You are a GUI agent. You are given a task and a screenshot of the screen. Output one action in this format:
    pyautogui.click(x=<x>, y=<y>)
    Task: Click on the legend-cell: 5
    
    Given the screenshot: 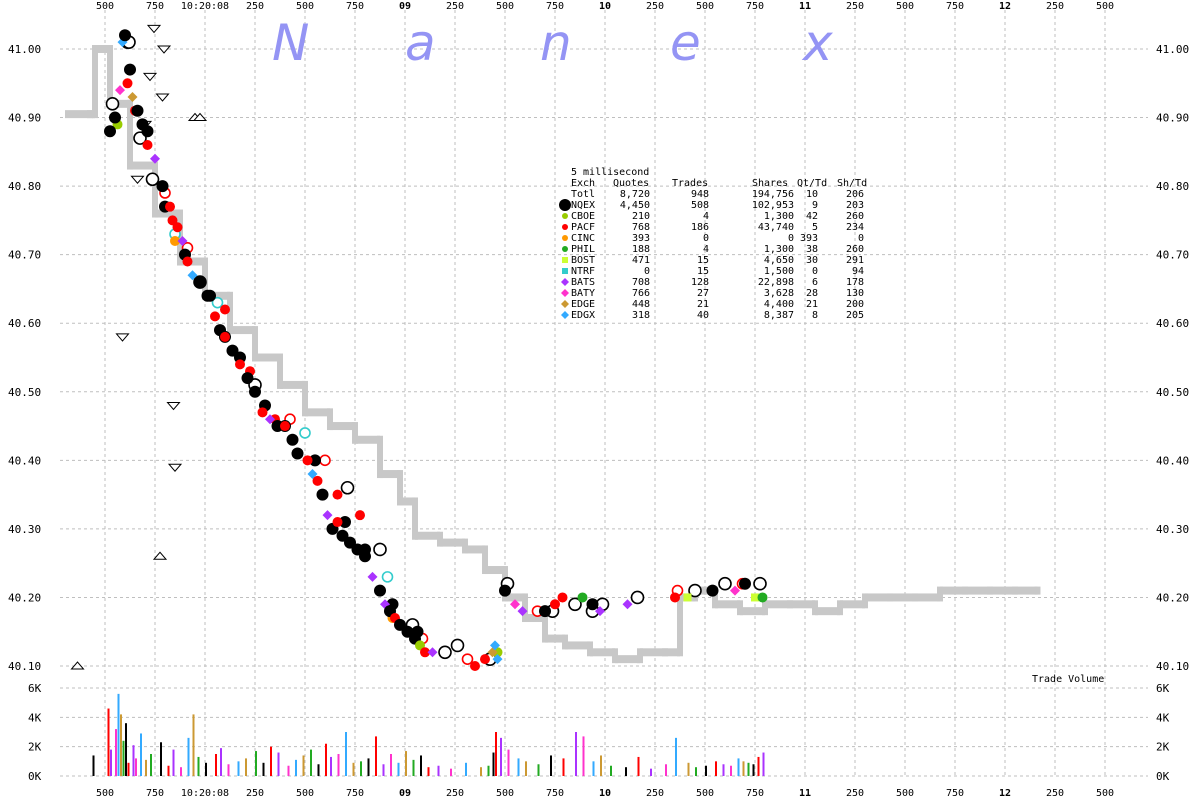 What is the action you would take?
    pyautogui.click(x=815, y=227)
    